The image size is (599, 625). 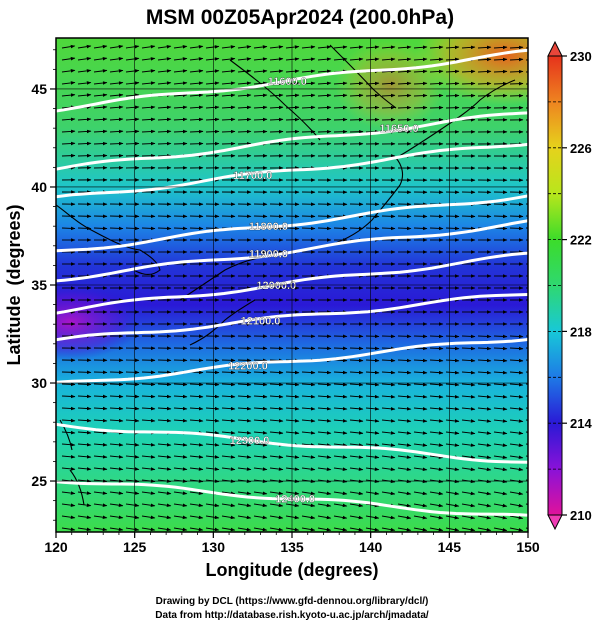 What do you see at coordinates (287, 82) in the screenshot?
I see `contour-label: 11600.0` at bounding box center [287, 82].